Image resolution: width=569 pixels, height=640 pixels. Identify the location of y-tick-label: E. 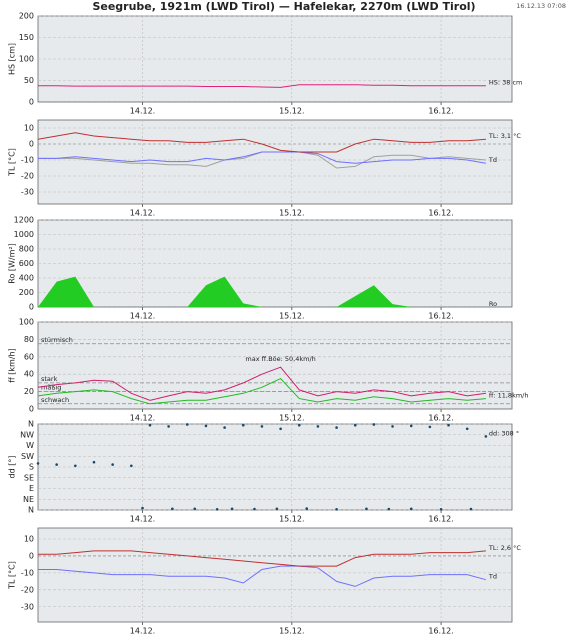
(31, 488).